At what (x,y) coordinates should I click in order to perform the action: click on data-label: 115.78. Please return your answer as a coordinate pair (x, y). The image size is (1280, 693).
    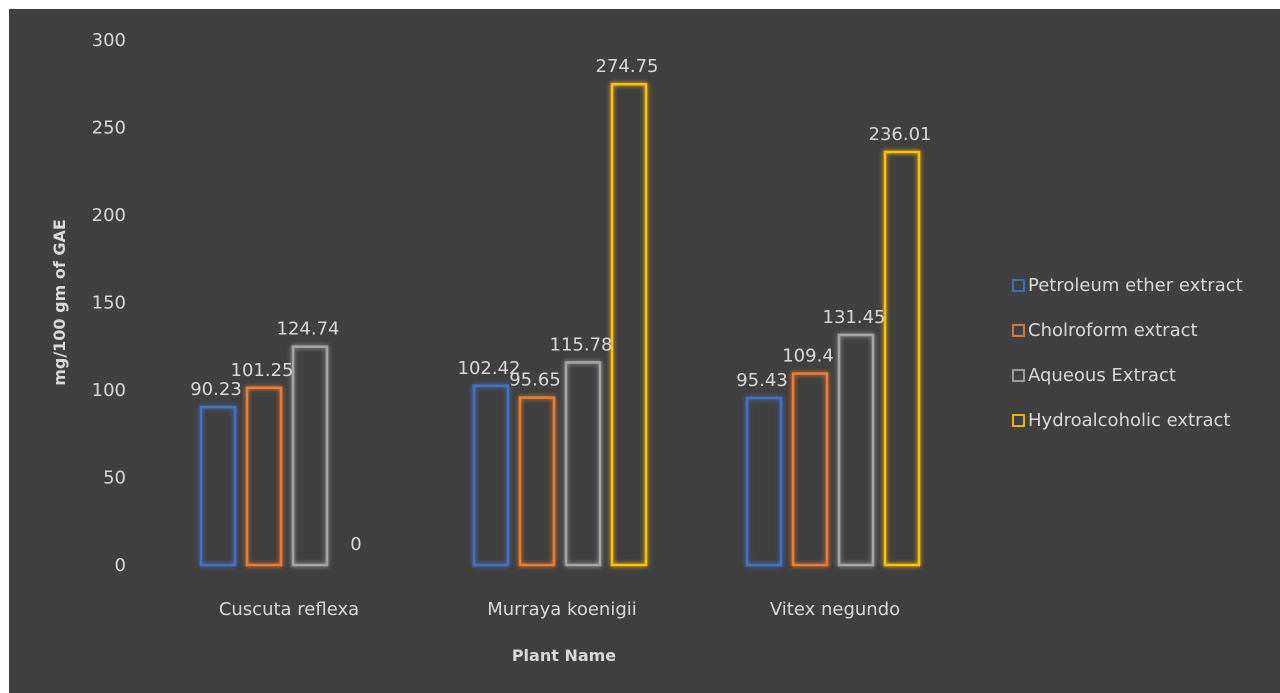
    Looking at the image, I should click on (581, 344).